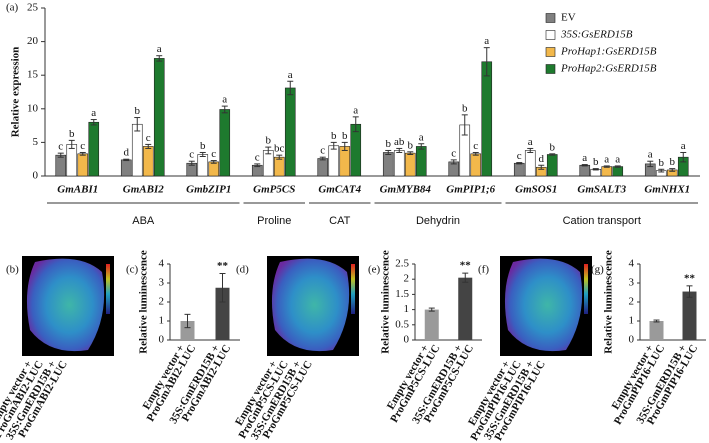 The width and height of the screenshot is (709, 443). I want to click on x-tick-label: GmCAT4, so click(339, 190).